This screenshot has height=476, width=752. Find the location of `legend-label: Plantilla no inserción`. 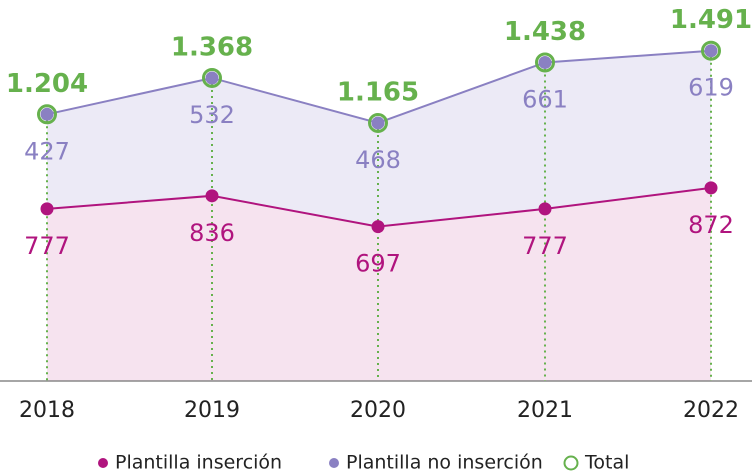

legend-label: Plantilla no inserción is located at coordinates (444, 463).